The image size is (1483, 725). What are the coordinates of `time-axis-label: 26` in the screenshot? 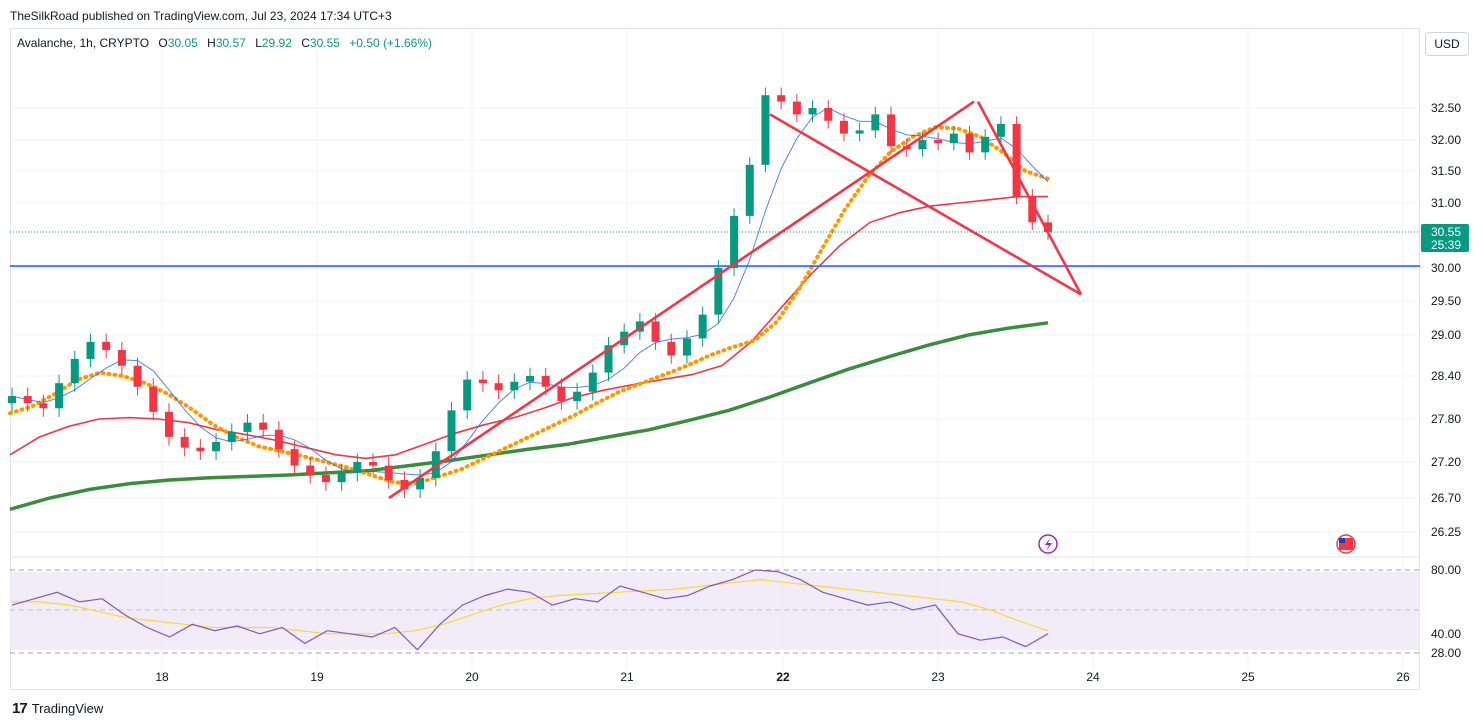 It's located at (1403, 677).